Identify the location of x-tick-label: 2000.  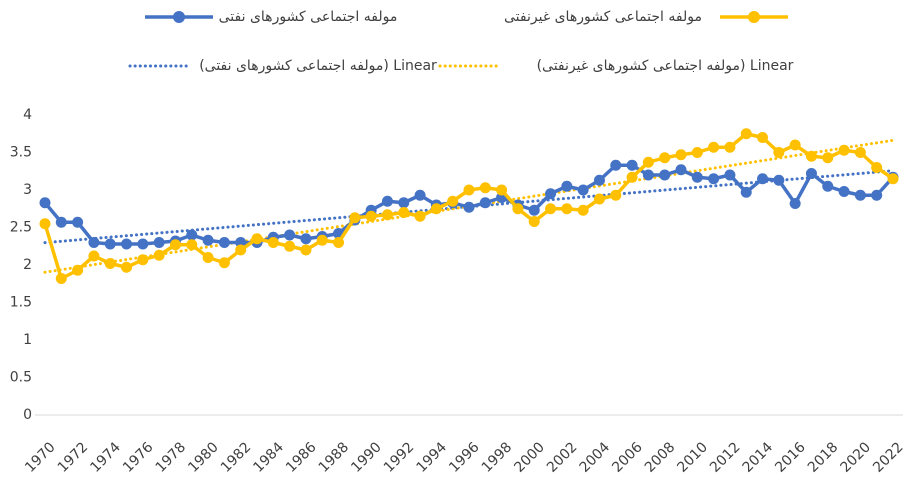
(529, 457).